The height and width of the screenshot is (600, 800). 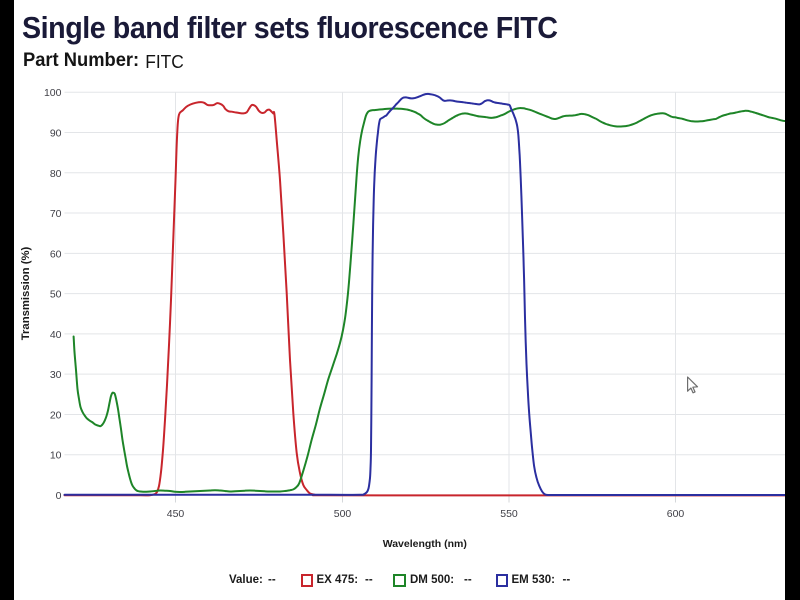 What do you see at coordinates (56, 295) in the screenshot?
I see `svg-text: 50` at bounding box center [56, 295].